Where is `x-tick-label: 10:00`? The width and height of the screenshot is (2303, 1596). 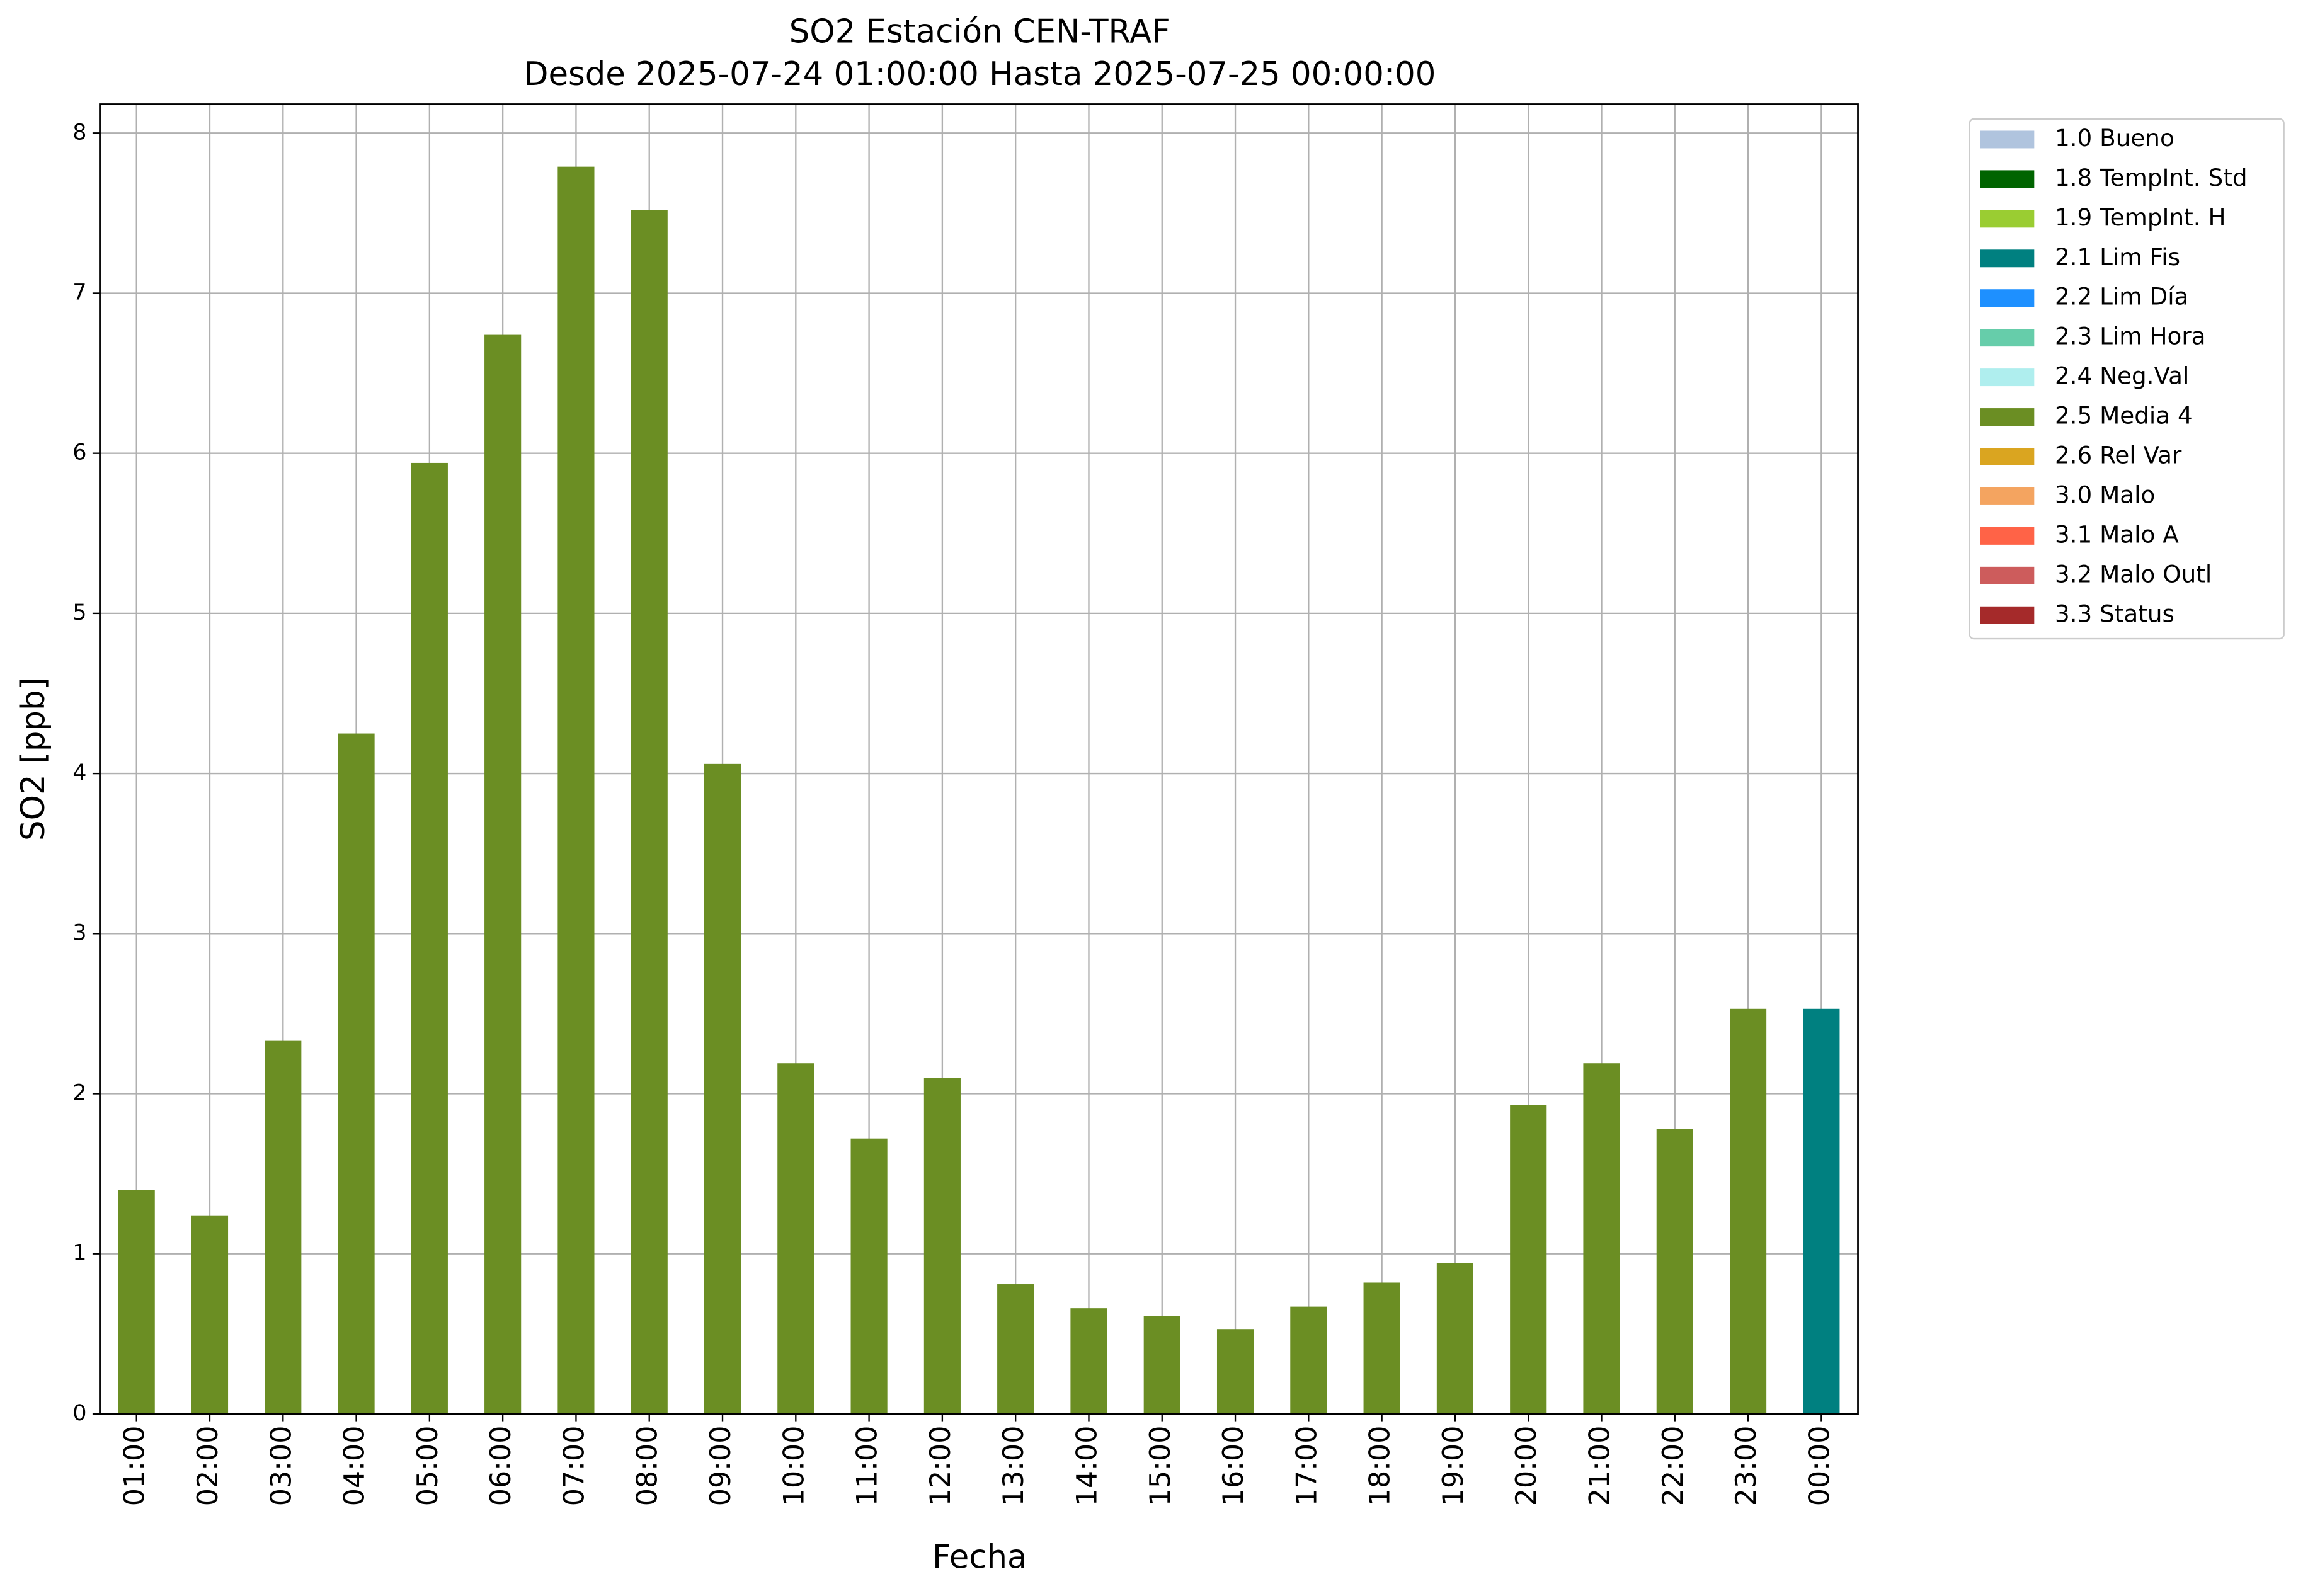
x-tick-label: 10:00 is located at coordinates (794, 1466).